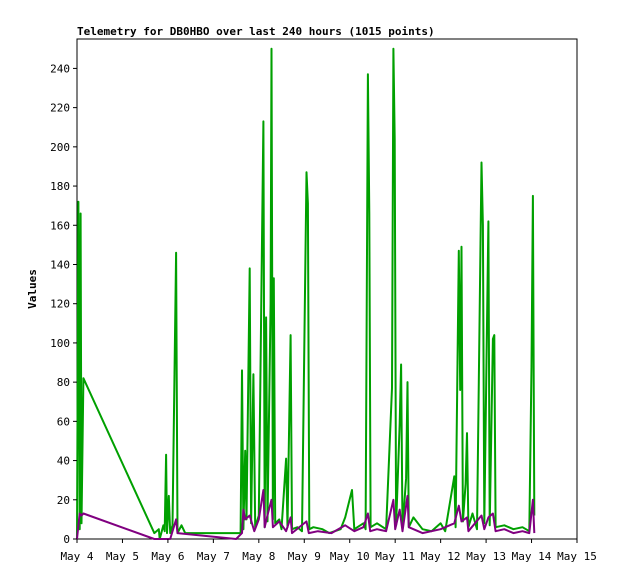 The height and width of the screenshot is (579, 618). Describe the element at coordinates (60, 186) in the screenshot. I see `y-tick-label: 180` at that location.